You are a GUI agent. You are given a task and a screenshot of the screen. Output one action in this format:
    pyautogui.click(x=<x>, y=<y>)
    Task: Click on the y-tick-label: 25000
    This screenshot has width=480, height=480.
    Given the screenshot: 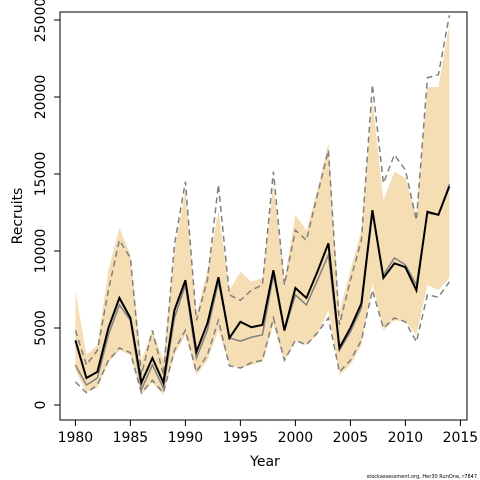 What is the action you would take?
    pyautogui.click(x=41, y=21)
    